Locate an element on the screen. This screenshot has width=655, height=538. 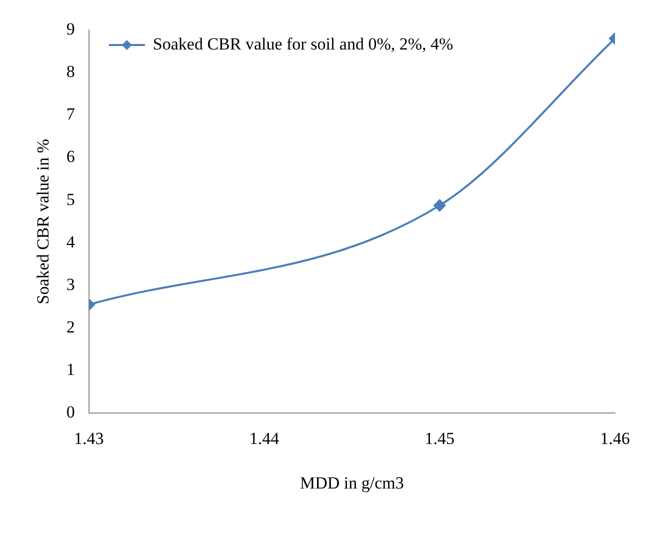
y-tick-label: 9 is located at coordinates (70, 28).